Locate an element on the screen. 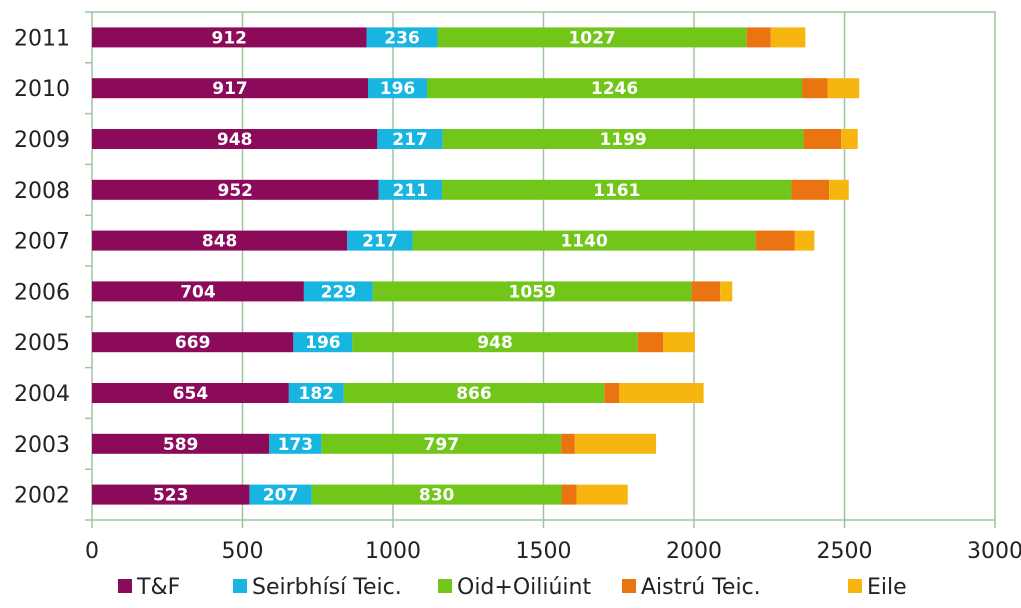 The image size is (1021, 608). legend-label: Oid+Oiliúint is located at coordinates (524, 587).